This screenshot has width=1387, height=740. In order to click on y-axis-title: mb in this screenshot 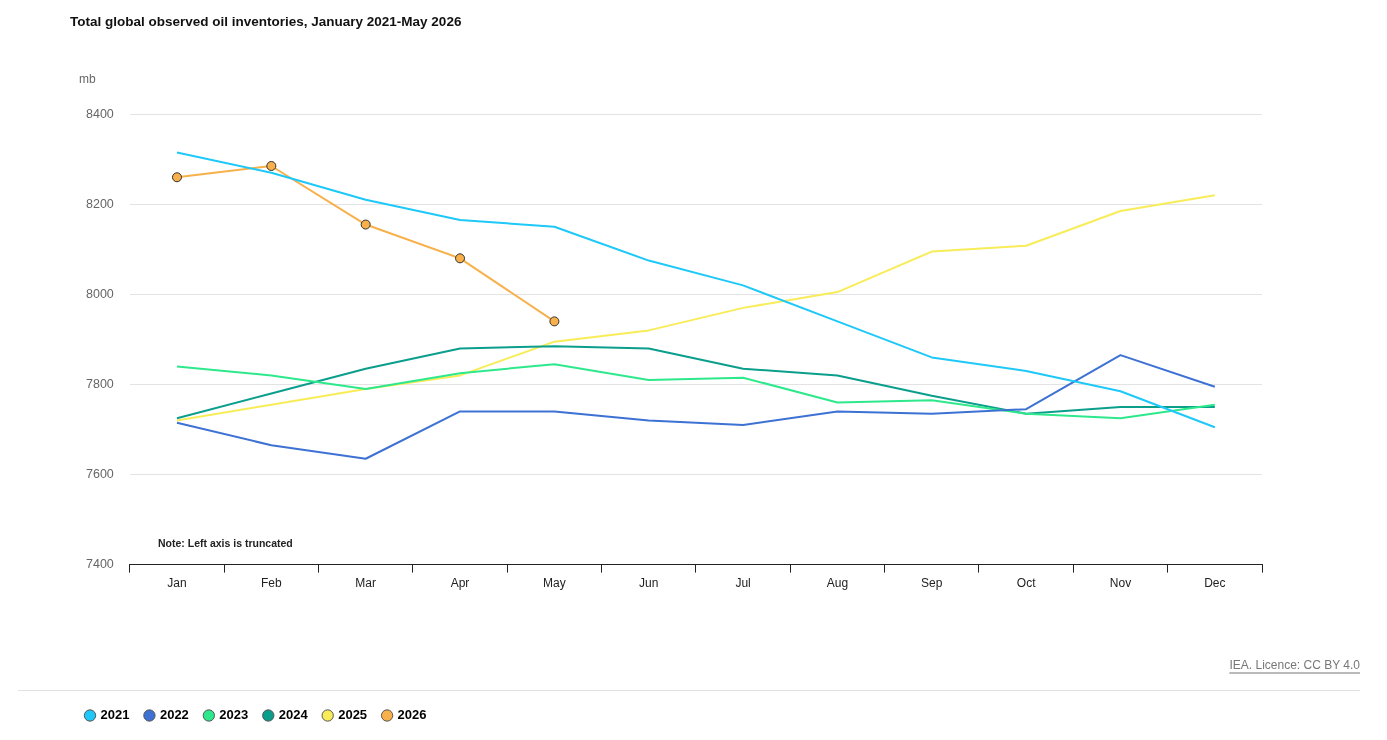, I will do `click(87, 78)`.